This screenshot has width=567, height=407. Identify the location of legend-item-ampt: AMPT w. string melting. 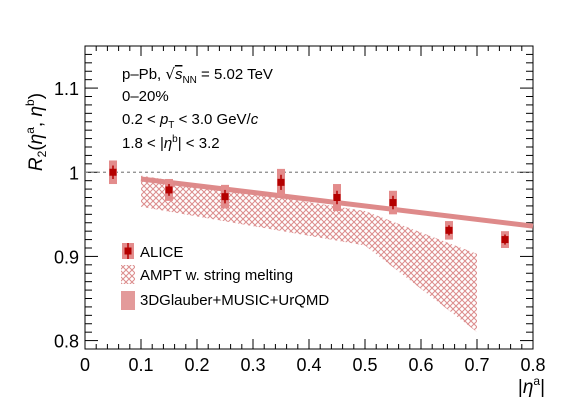
(207, 274).